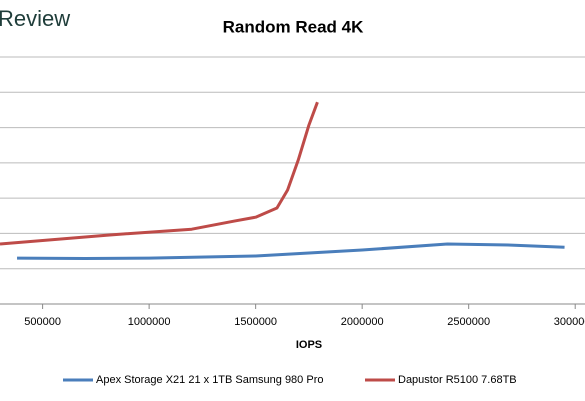 This screenshot has width=585, height=401. What do you see at coordinates (468, 322) in the screenshot?
I see `x-tick-label: 2500000` at bounding box center [468, 322].